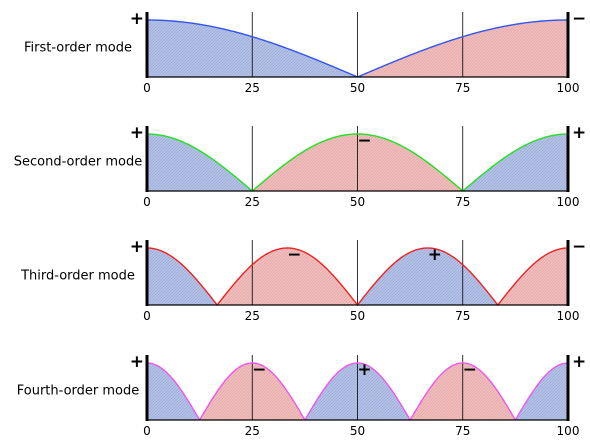  I want to click on mode-label: Fourth-order mode, so click(78, 390).